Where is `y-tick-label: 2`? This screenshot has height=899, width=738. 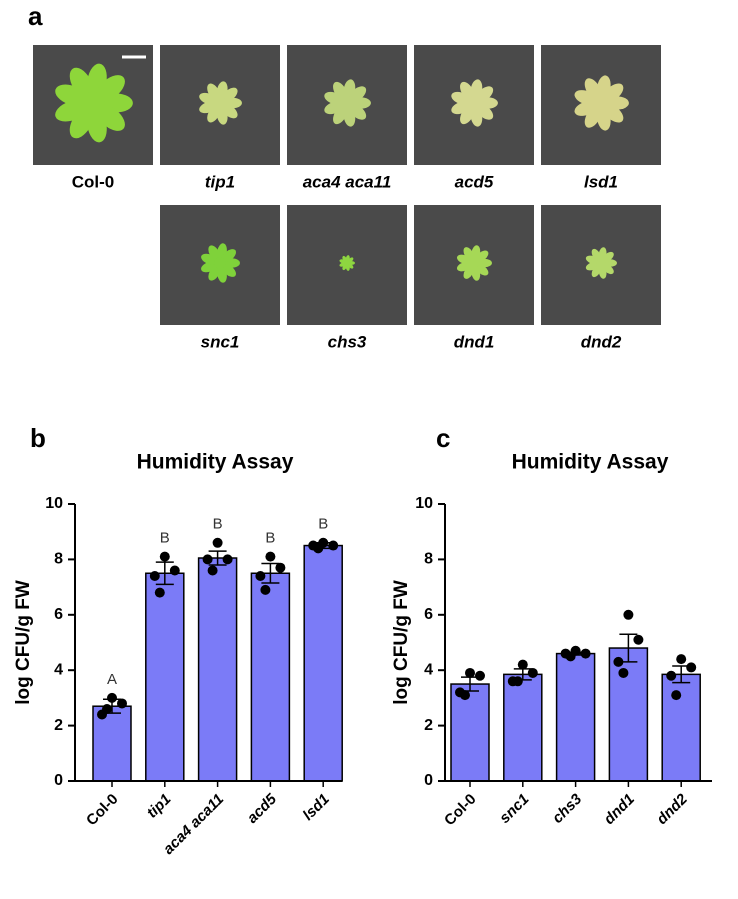 y-tick-label: 2 is located at coordinates (428, 725).